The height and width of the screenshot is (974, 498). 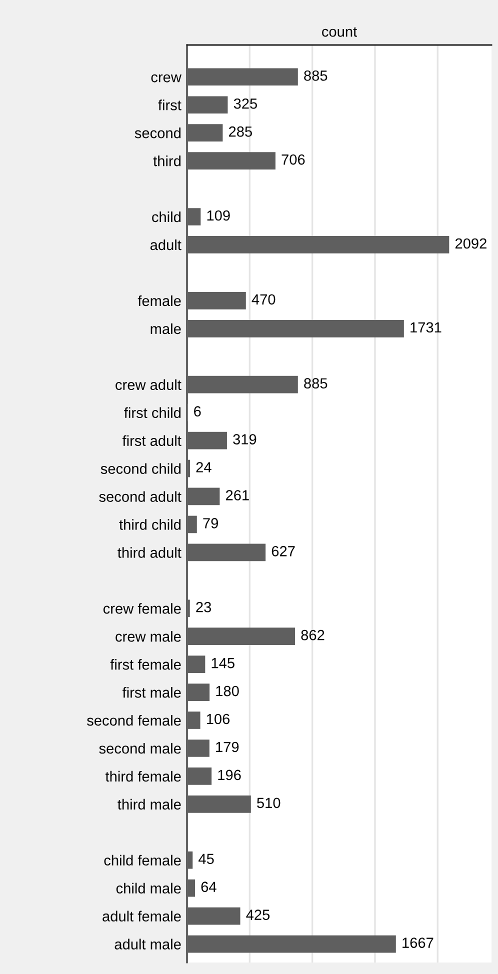 What do you see at coordinates (426, 327) in the screenshot?
I see `data-label: 1731` at bounding box center [426, 327].